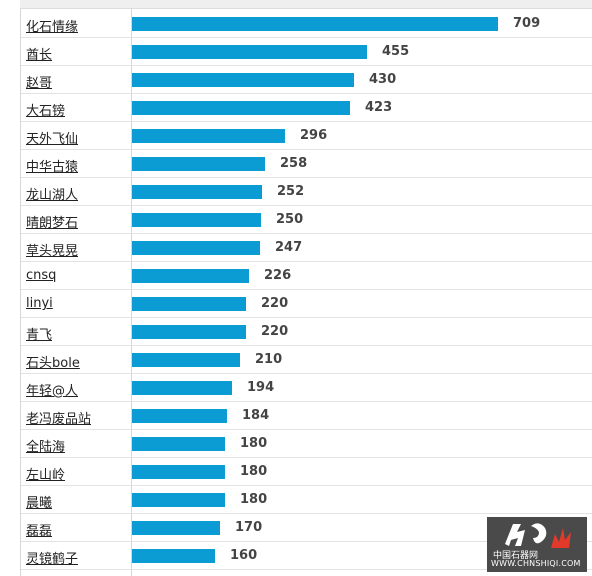 The image size is (592, 576). Describe the element at coordinates (52, 167) in the screenshot. I see `user-name-link: 中华古猿` at that location.